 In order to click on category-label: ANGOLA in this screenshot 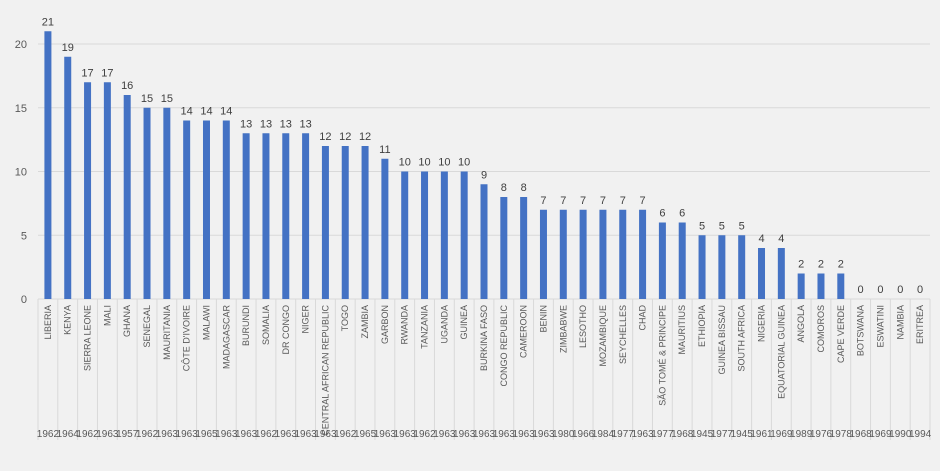, I will do `click(801, 324)`.